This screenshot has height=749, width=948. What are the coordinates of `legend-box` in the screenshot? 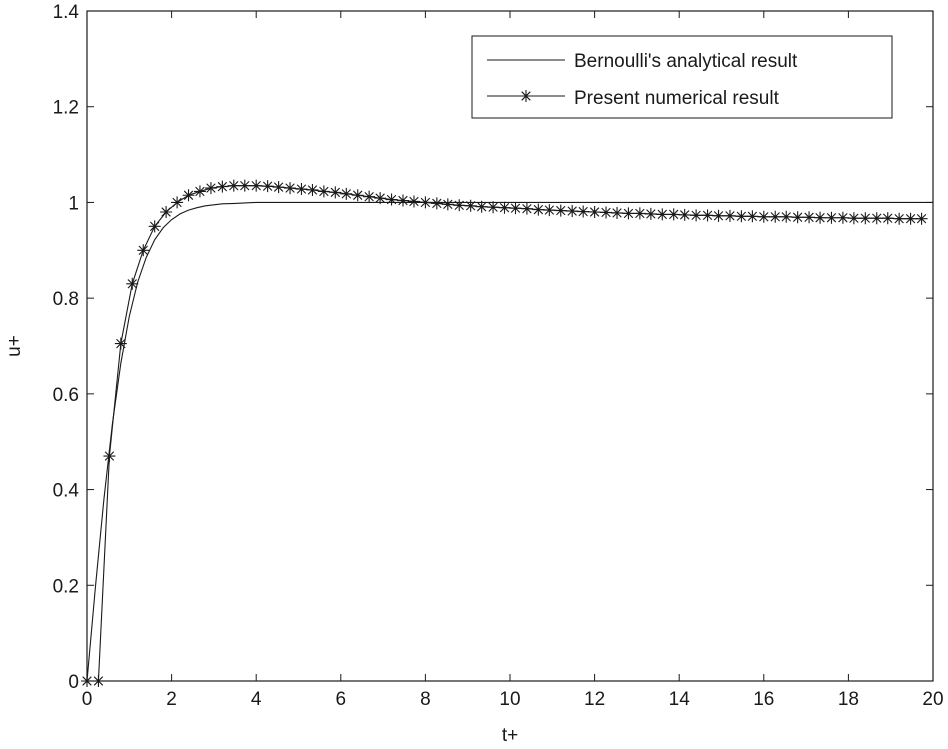 It's located at (682, 77).